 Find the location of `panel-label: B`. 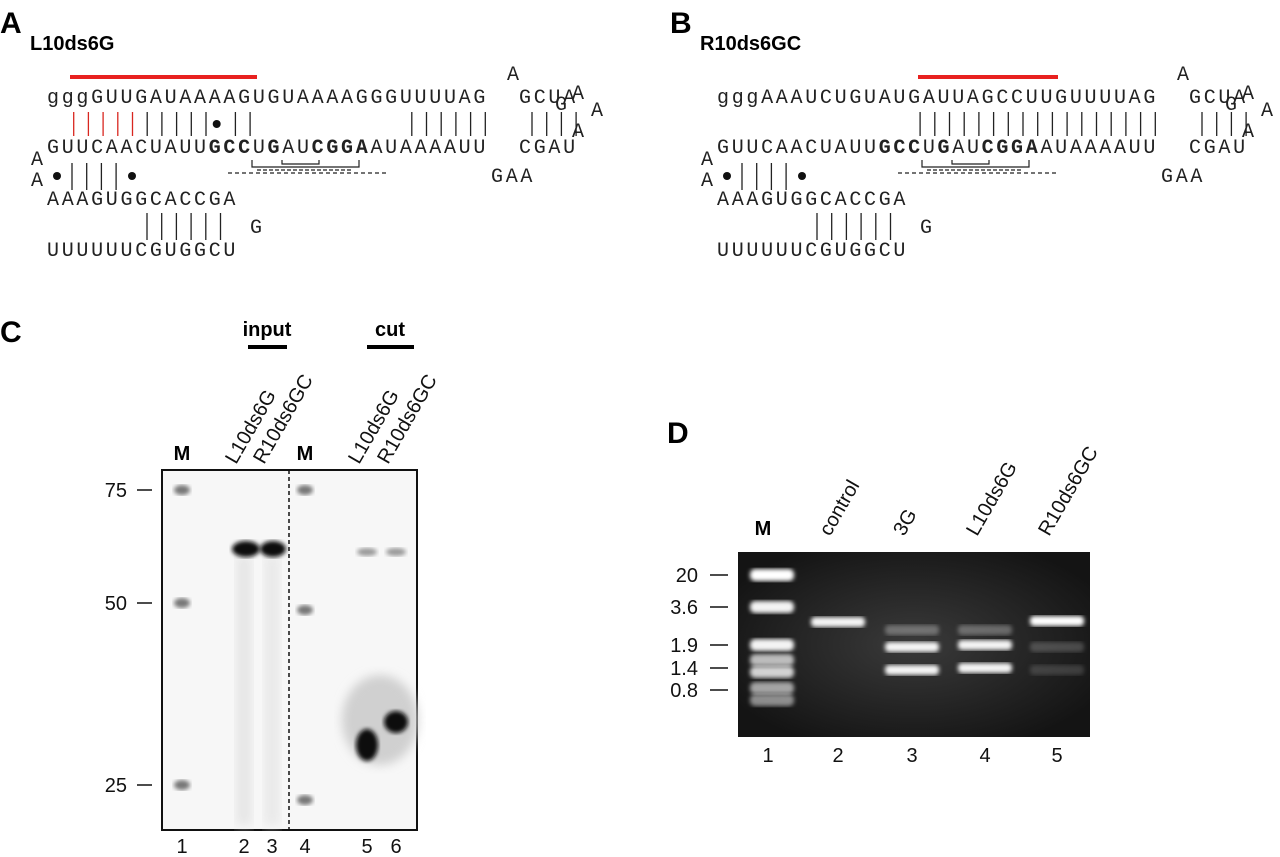

panel-label: B is located at coordinates (681, 23).